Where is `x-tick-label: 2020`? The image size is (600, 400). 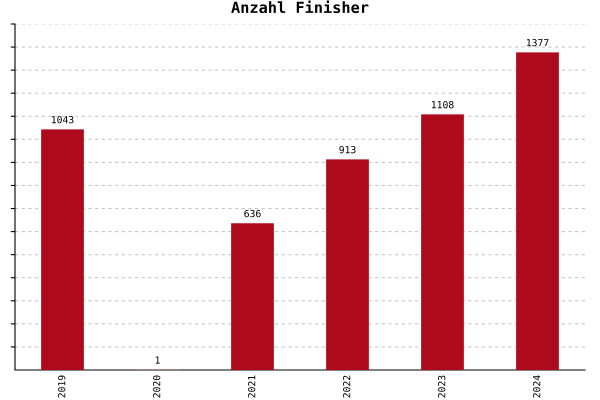 x-tick-label: 2020 is located at coordinates (156, 386).